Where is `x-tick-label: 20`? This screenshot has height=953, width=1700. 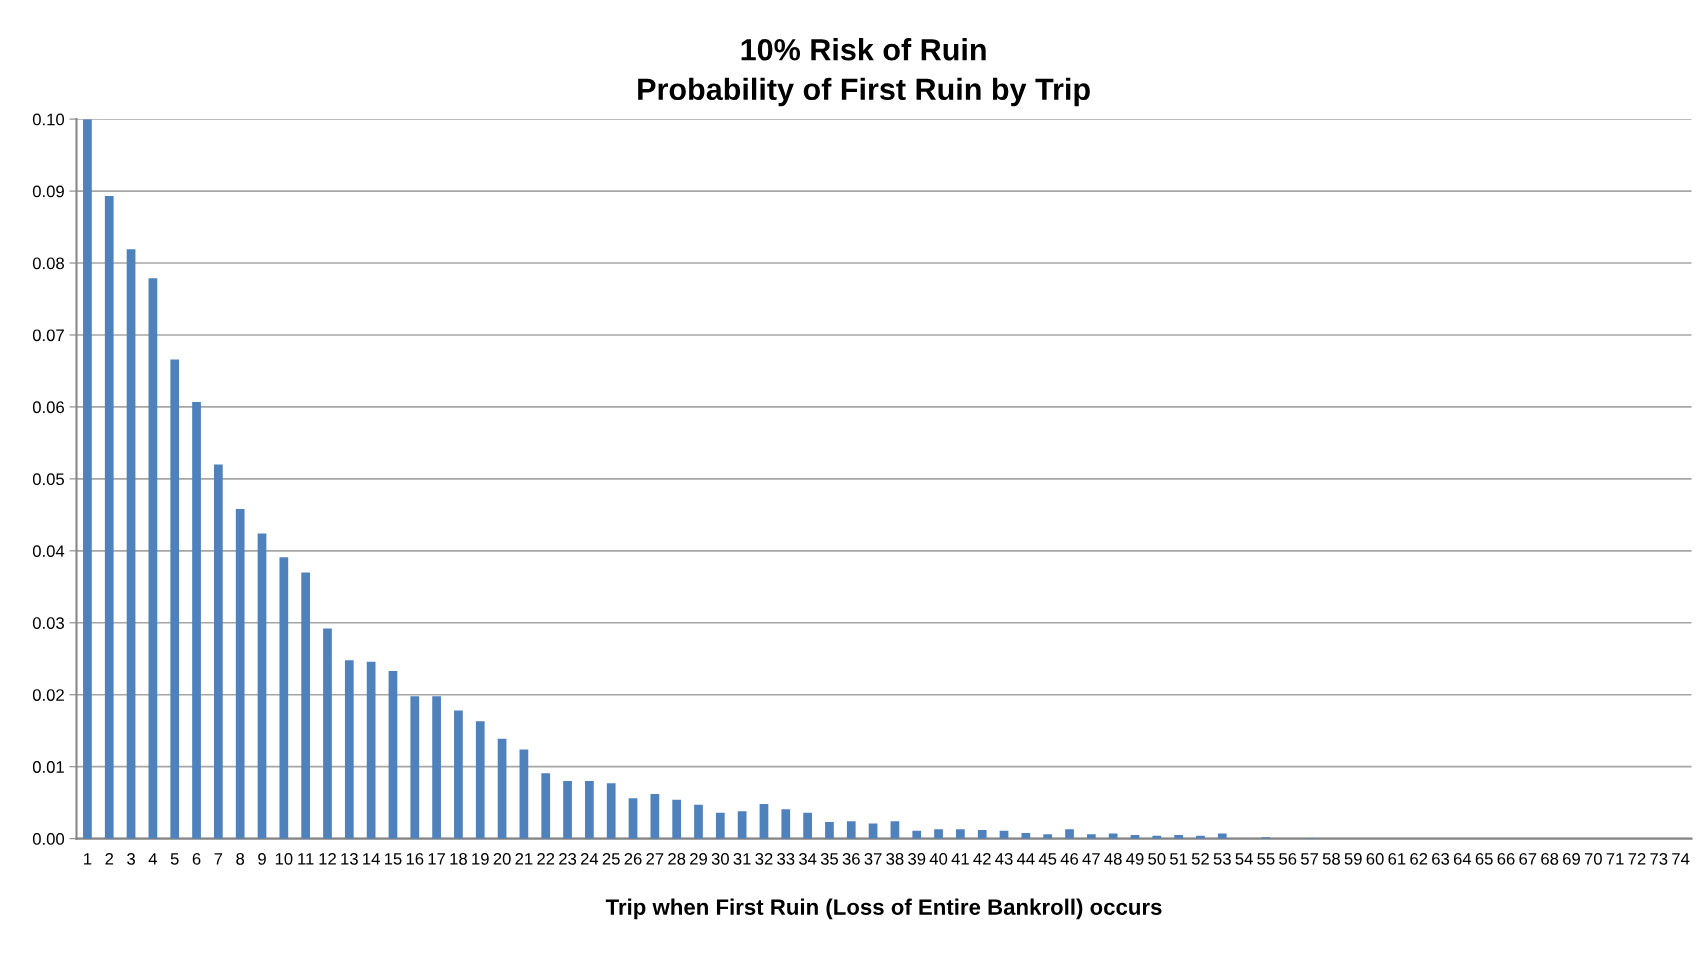
x-tick-label: 20 is located at coordinates (502, 858).